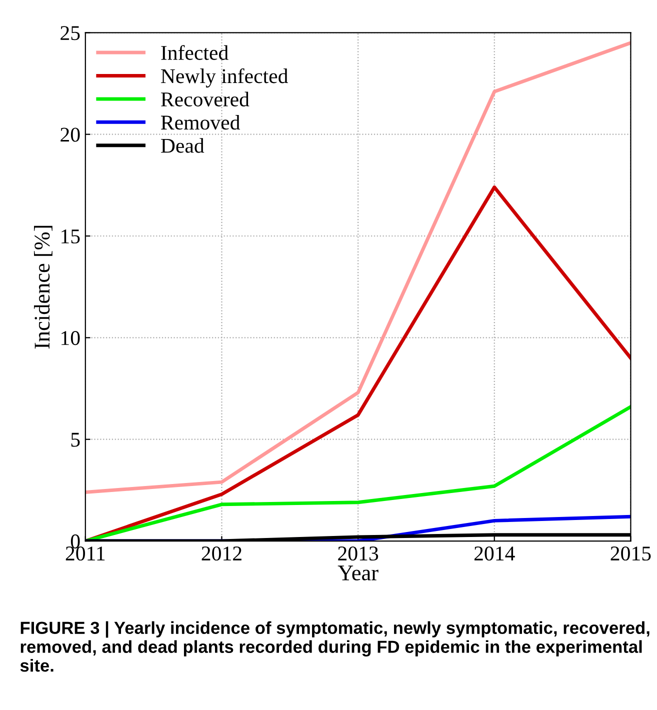  What do you see at coordinates (75, 439) in the screenshot?
I see `y-tick-label: 5` at bounding box center [75, 439].